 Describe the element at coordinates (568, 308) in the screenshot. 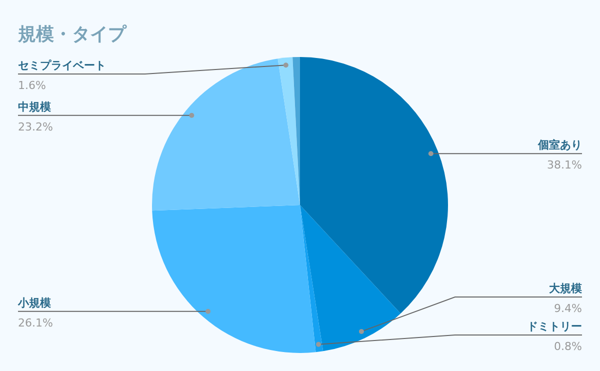

I see `data-label: 9.4%` at that location.